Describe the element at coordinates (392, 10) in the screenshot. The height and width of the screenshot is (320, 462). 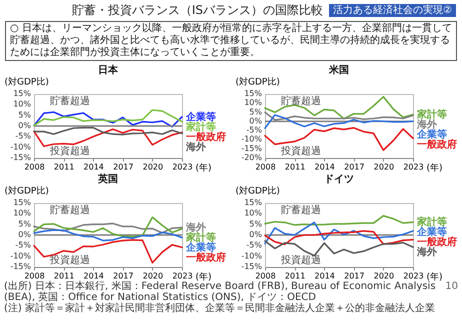
I see `text: 活力ある経済社会の実現②` at that location.